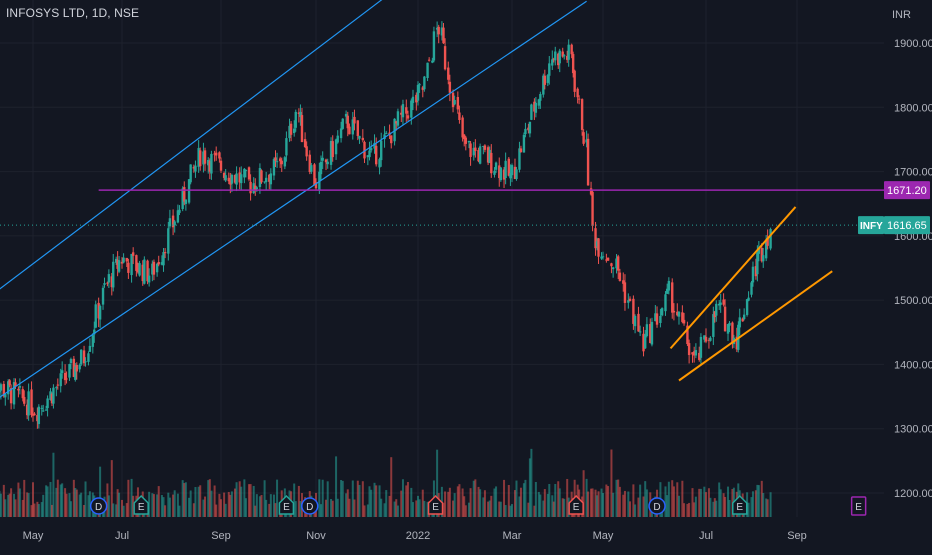  What do you see at coordinates (913, 108) in the screenshot?
I see `y-tick-label: 1800.00` at bounding box center [913, 108].